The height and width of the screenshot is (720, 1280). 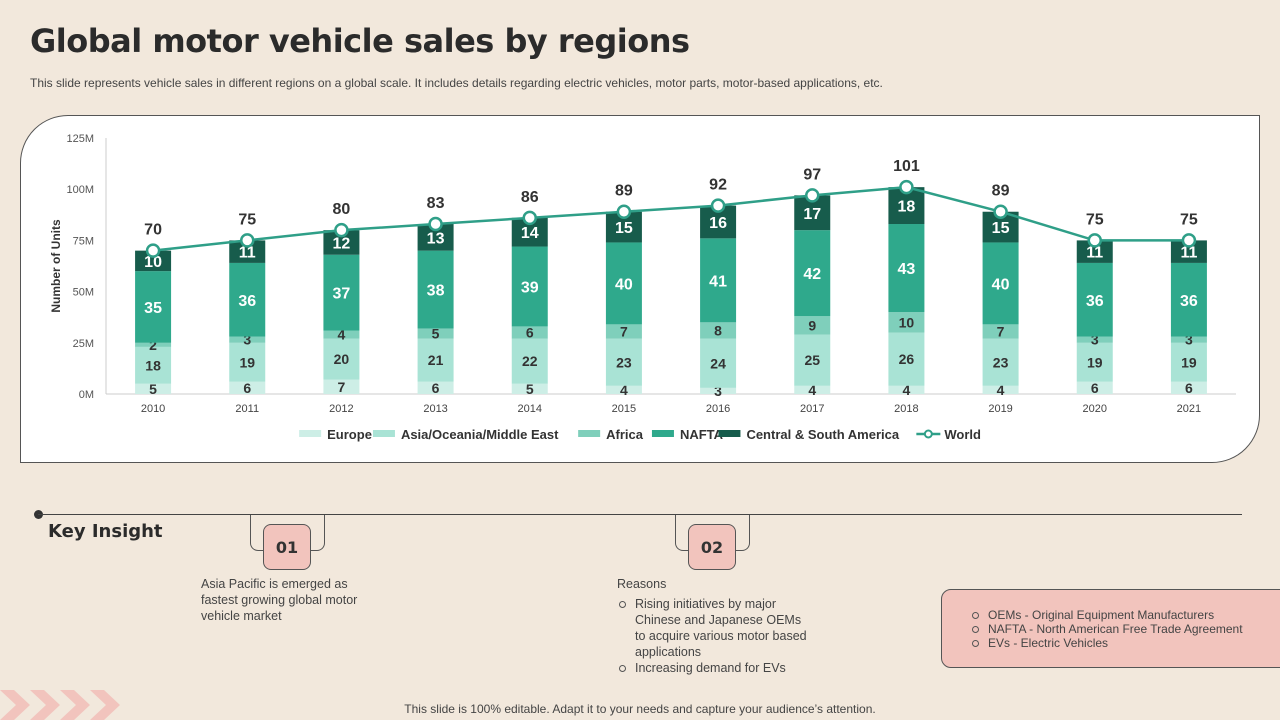 I want to click on y-axis-label: Number of Units, so click(x=56, y=266).